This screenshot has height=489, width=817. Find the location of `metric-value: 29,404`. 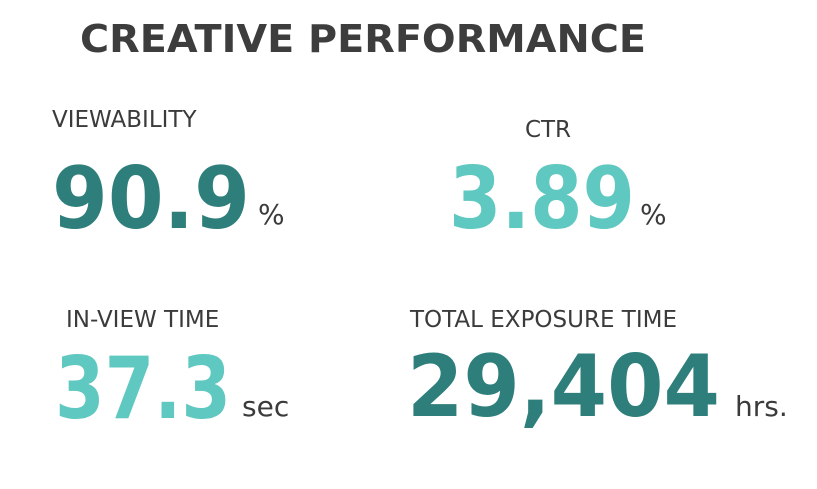

metric-value: 29,404 is located at coordinates (563, 387).